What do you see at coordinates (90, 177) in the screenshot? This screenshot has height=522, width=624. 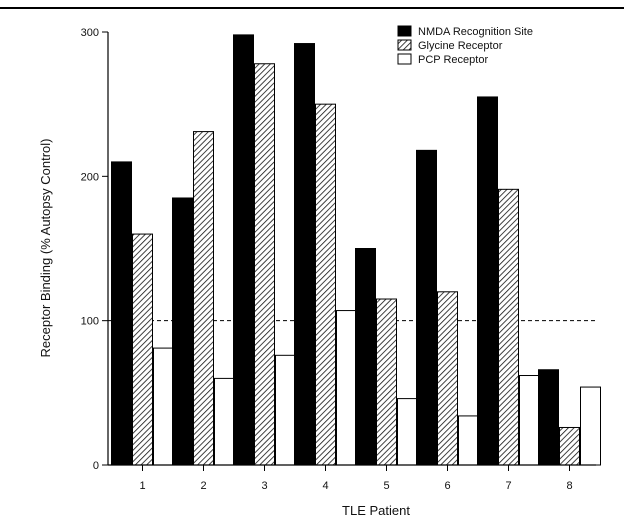 I see `y-tick-label: 200` at bounding box center [90, 177].